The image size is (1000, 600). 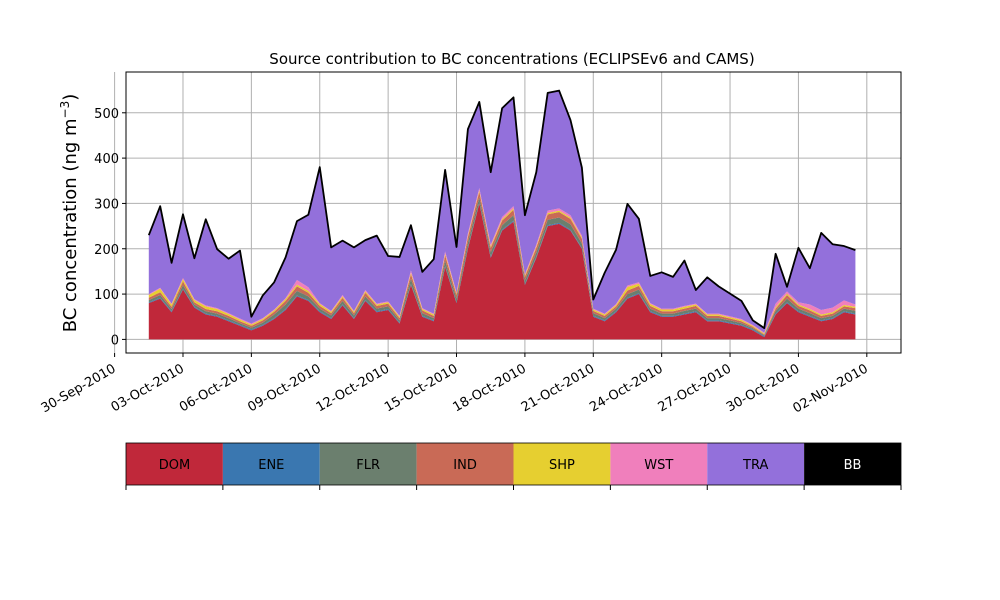 I want to click on legend-label-shp: SHP, so click(x=562, y=465).